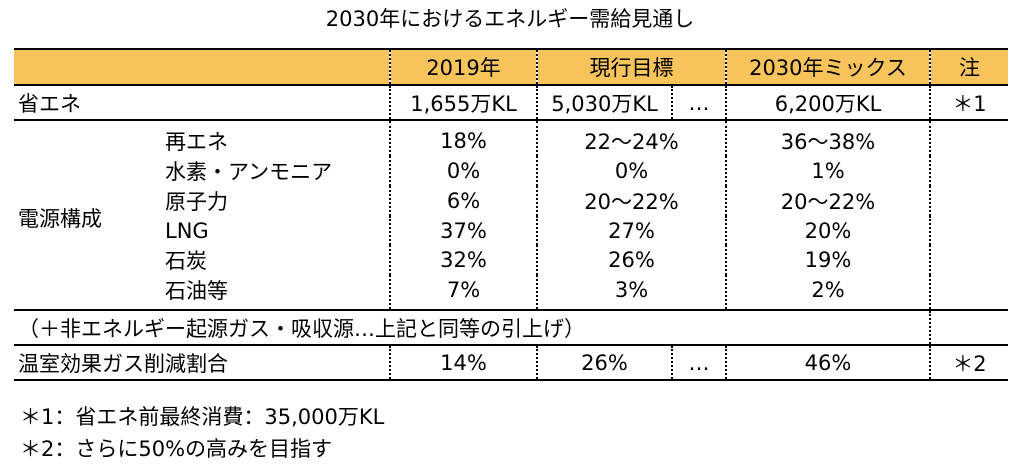 This screenshot has height=472, width=1020. Describe the element at coordinates (827, 201) in the screenshot. I see `cell-2030: 20～22%` at that location.